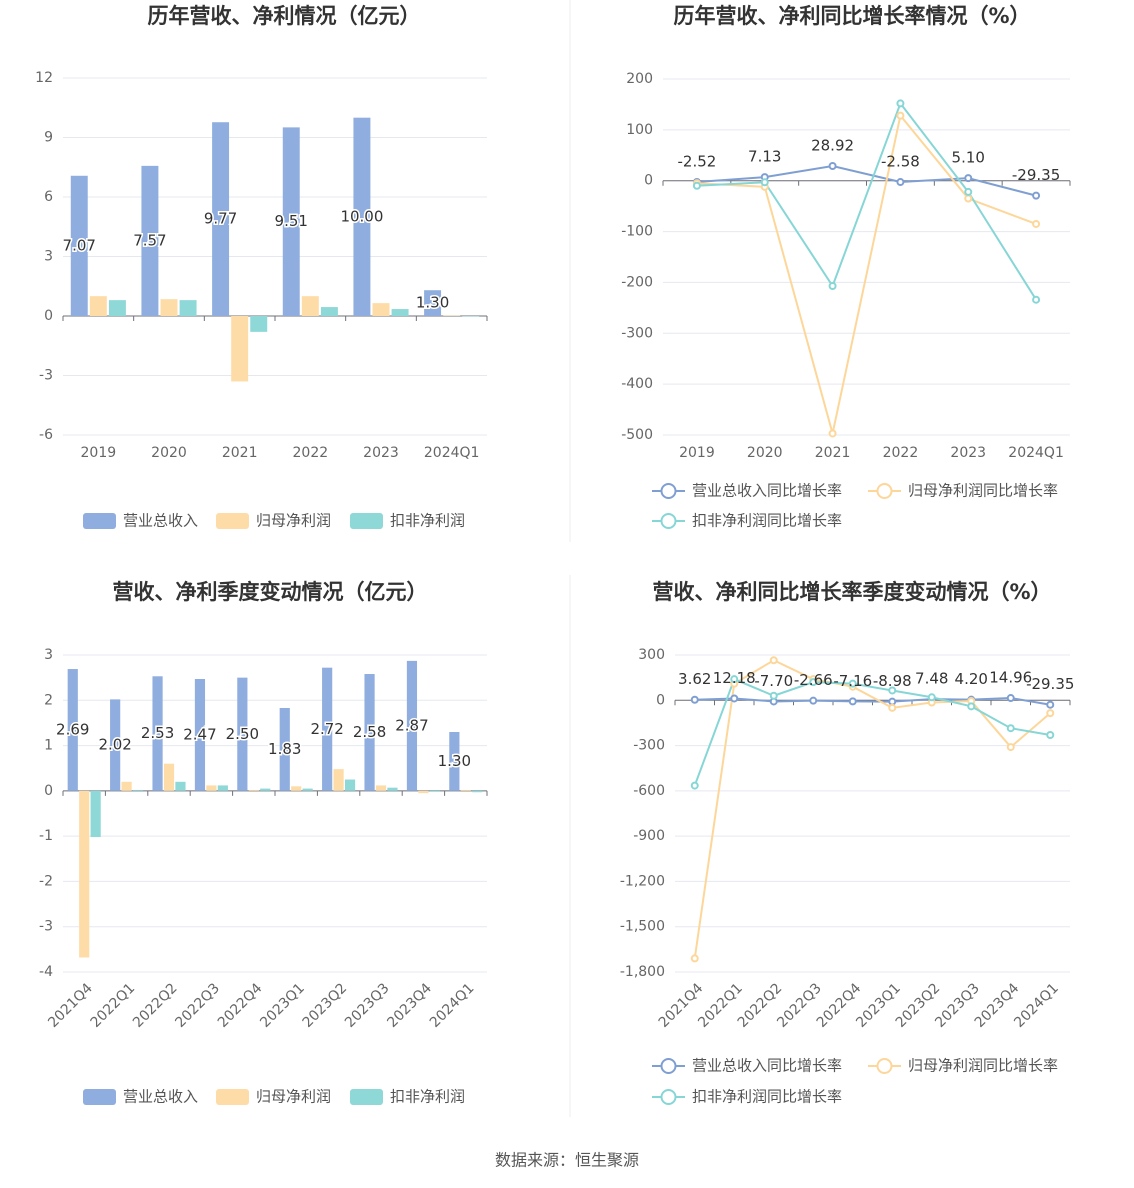 The height and width of the screenshot is (1188, 1134). I want to click on data-label: -2.66, so click(813, 680).